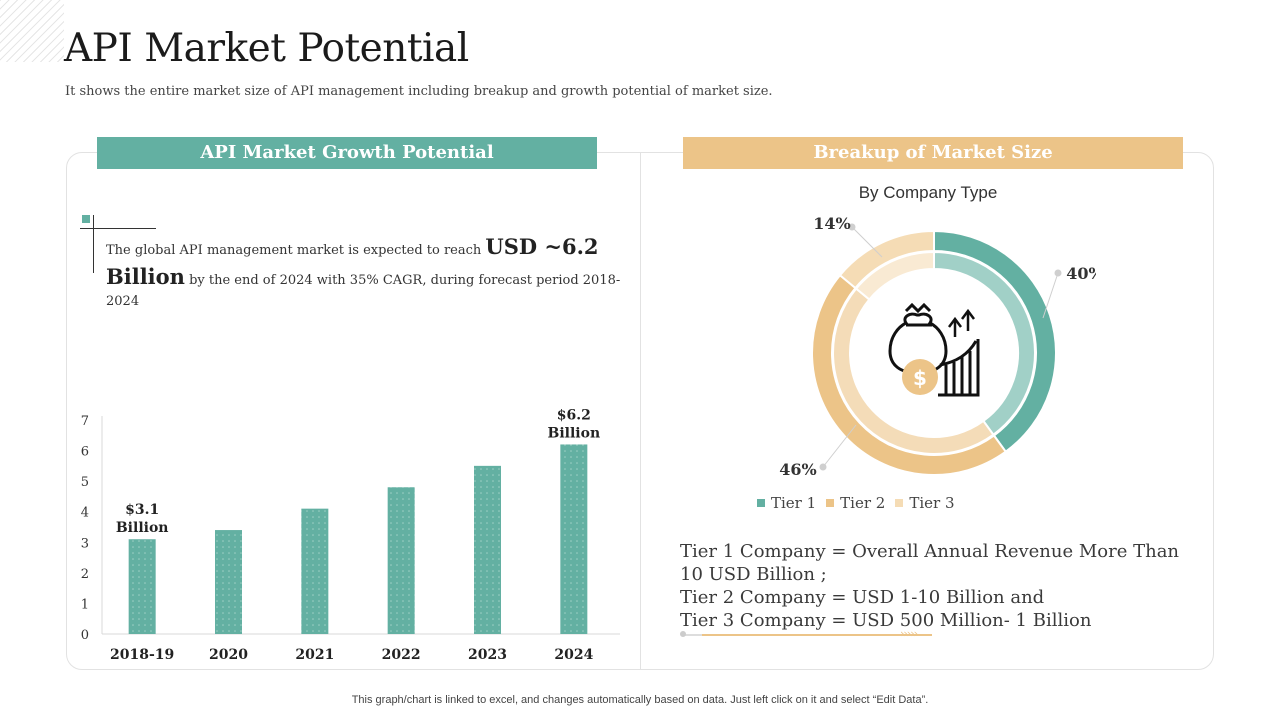 The width and height of the screenshot is (1280, 720). I want to click on legend-item-tier-3: Tier 3, so click(925, 503).